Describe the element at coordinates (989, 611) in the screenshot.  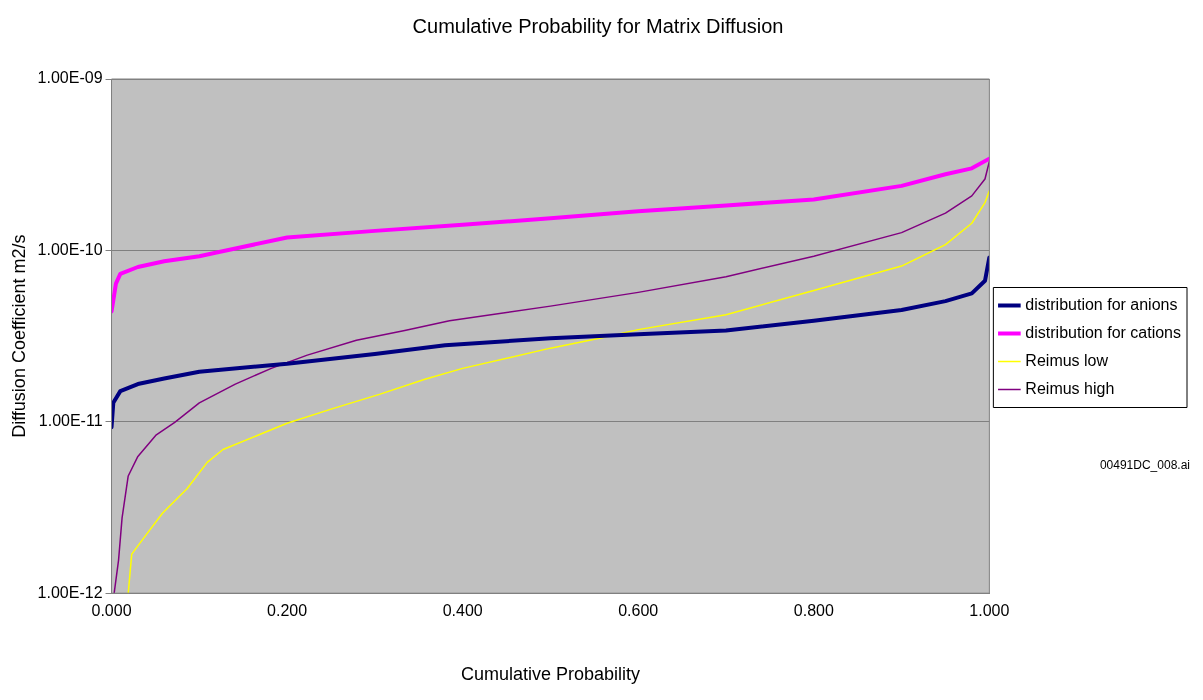
I see `x-tick-label: 1.000` at that location.